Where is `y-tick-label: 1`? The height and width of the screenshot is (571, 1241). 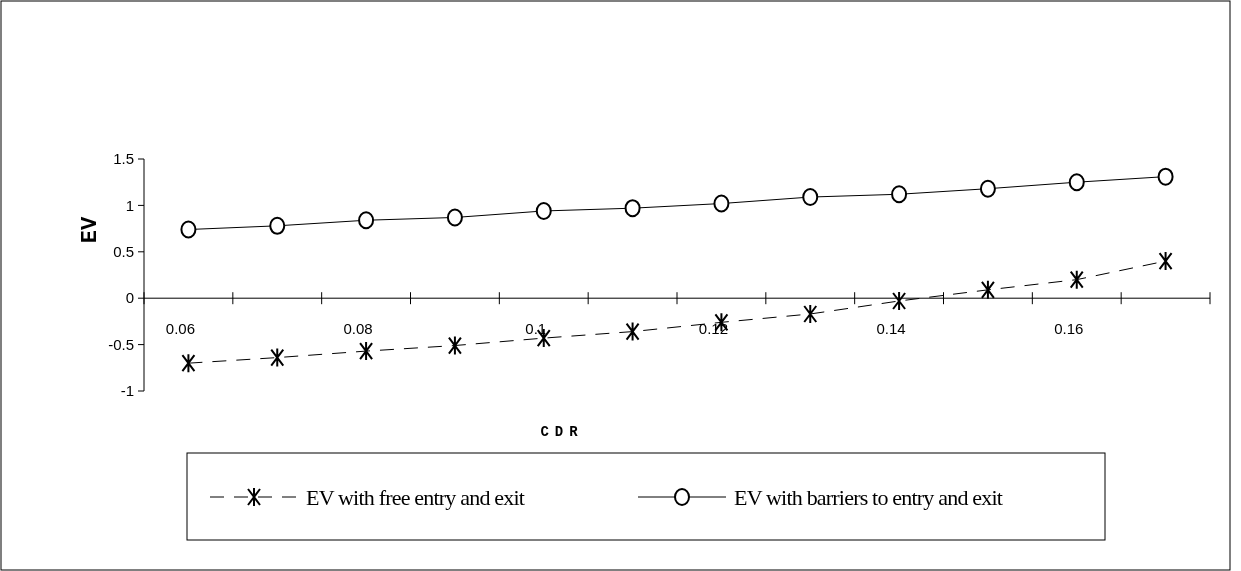
y-tick-label: 1 is located at coordinates (129, 205).